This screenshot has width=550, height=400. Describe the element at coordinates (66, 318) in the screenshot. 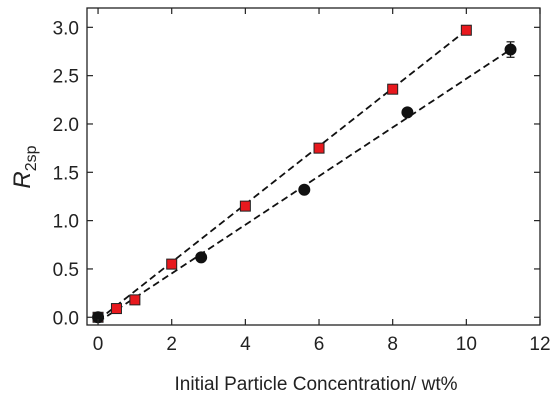

I see `y-tick-label: 0.0` at that location.